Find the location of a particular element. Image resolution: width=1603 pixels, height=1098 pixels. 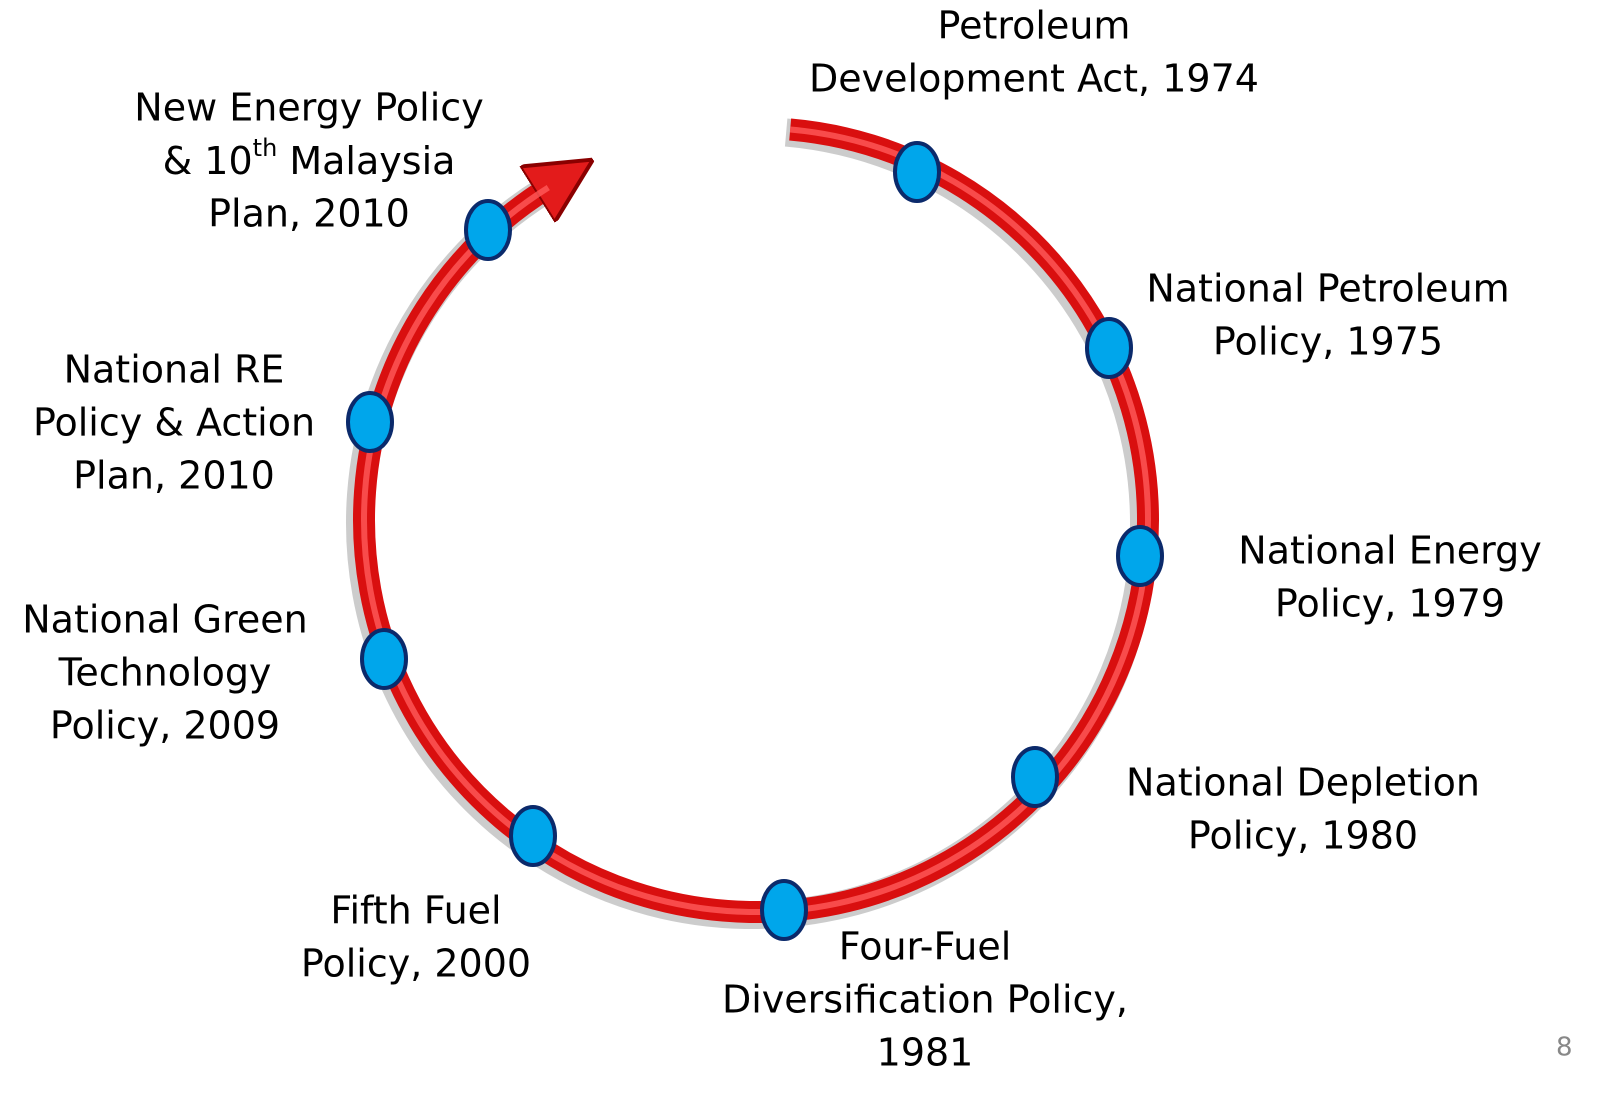

node-label: Policy, 2000 is located at coordinates (416, 964).